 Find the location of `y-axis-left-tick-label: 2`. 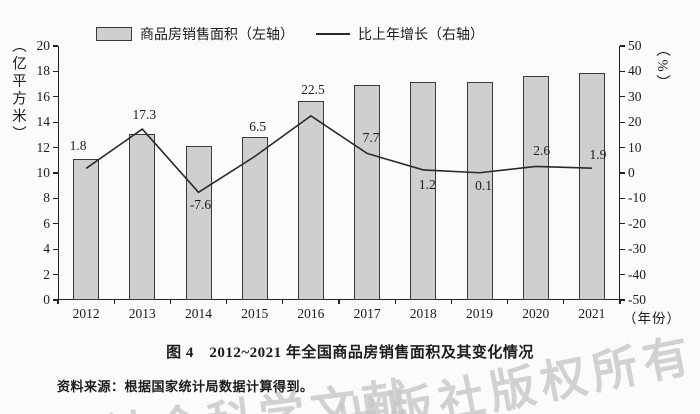

y-axis-left-tick-label: 2 is located at coordinates (46, 274).